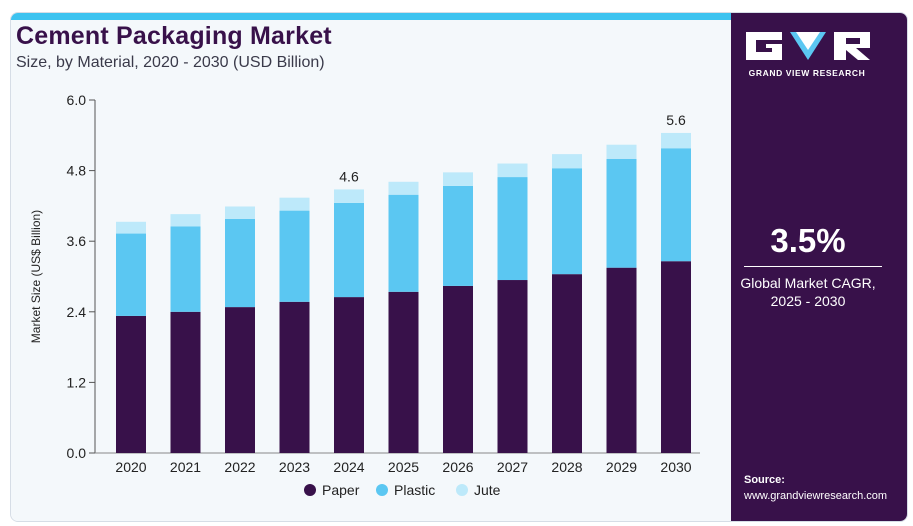 Image resolution: width=913 pixels, height=526 pixels. What do you see at coordinates (185, 269) in the screenshot?
I see `bar-plastic-2021` at bounding box center [185, 269].